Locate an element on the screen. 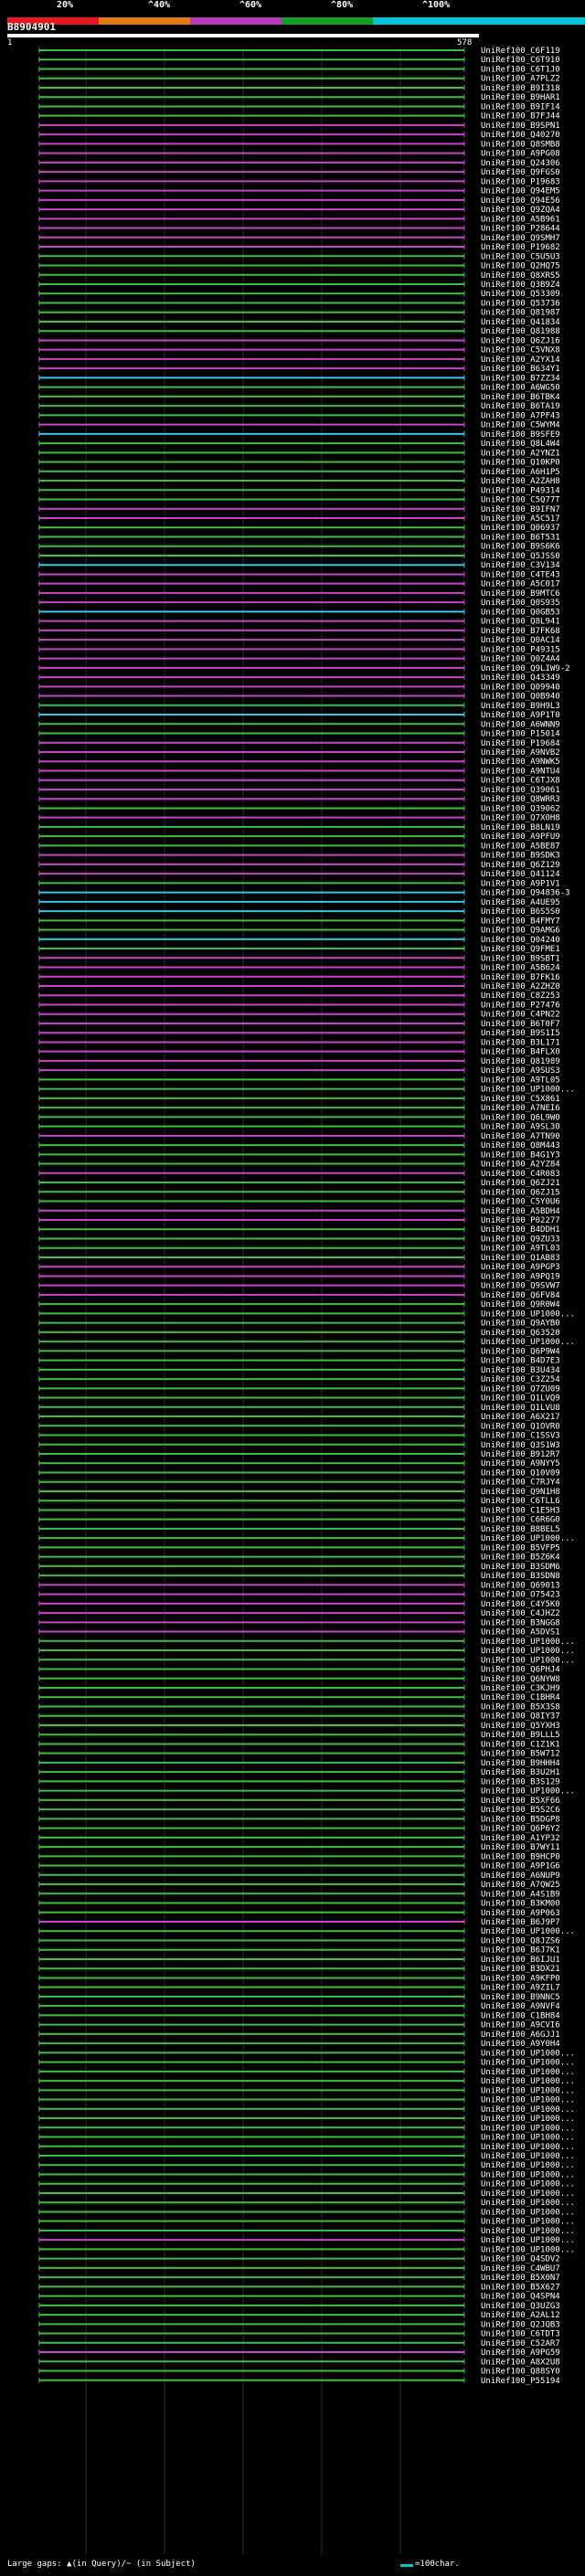 The image size is (585, 2576). hit-label: UniRef100_B3SDN8 is located at coordinates (520, 1576).